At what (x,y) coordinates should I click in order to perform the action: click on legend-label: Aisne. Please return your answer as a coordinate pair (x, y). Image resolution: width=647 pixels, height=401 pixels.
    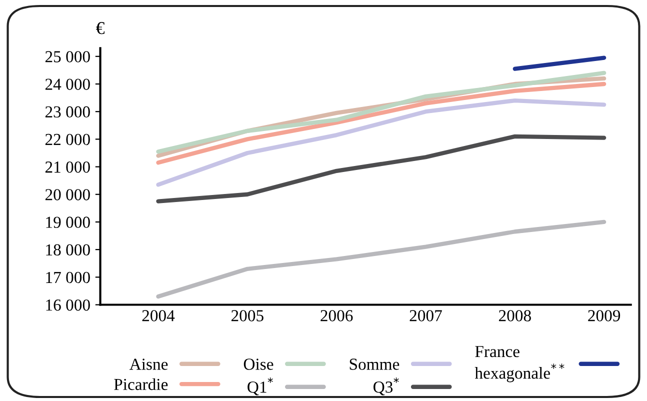
    Looking at the image, I should click on (148, 364).